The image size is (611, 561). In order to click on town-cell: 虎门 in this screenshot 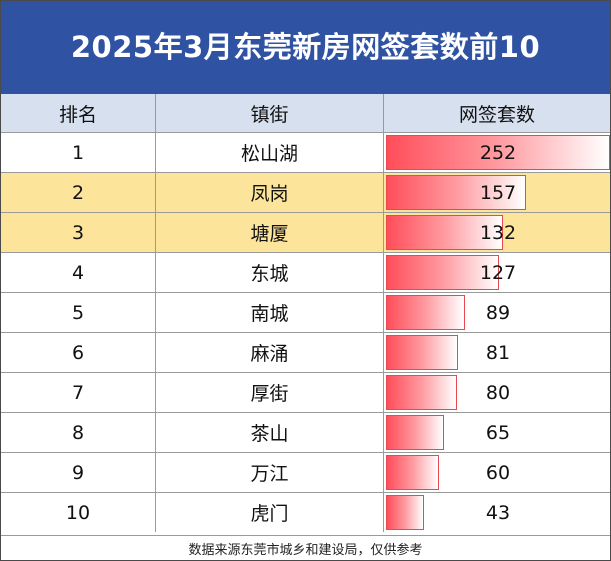, I will do `click(270, 512)`.